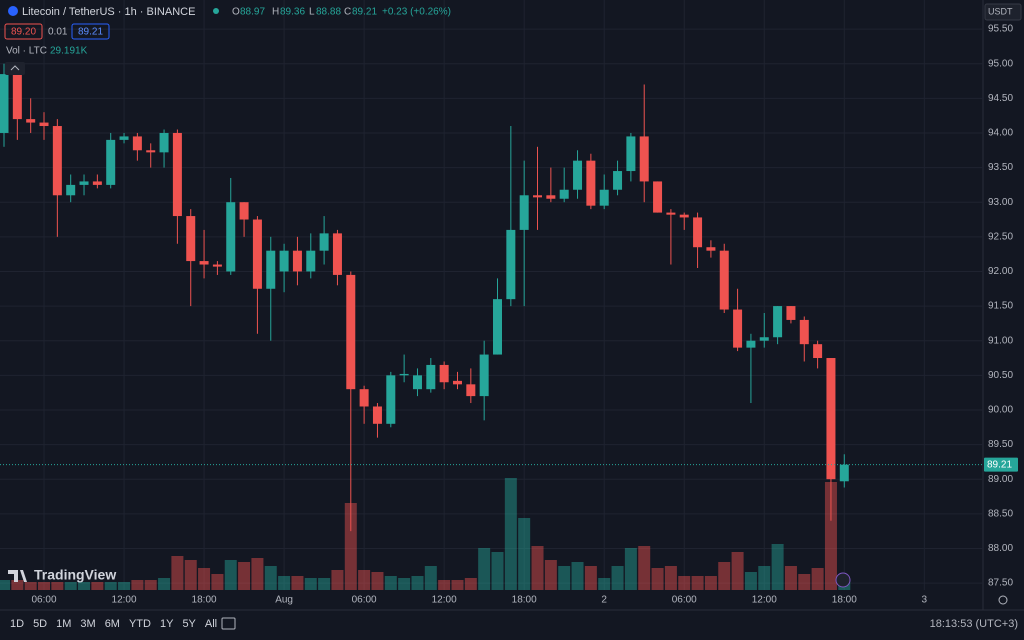 This screenshot has width=1024, height=640. What do you see at coordinates (140, 624) in the screenshot?
I see `range-button: YTD` at bounding box center [140, 624].